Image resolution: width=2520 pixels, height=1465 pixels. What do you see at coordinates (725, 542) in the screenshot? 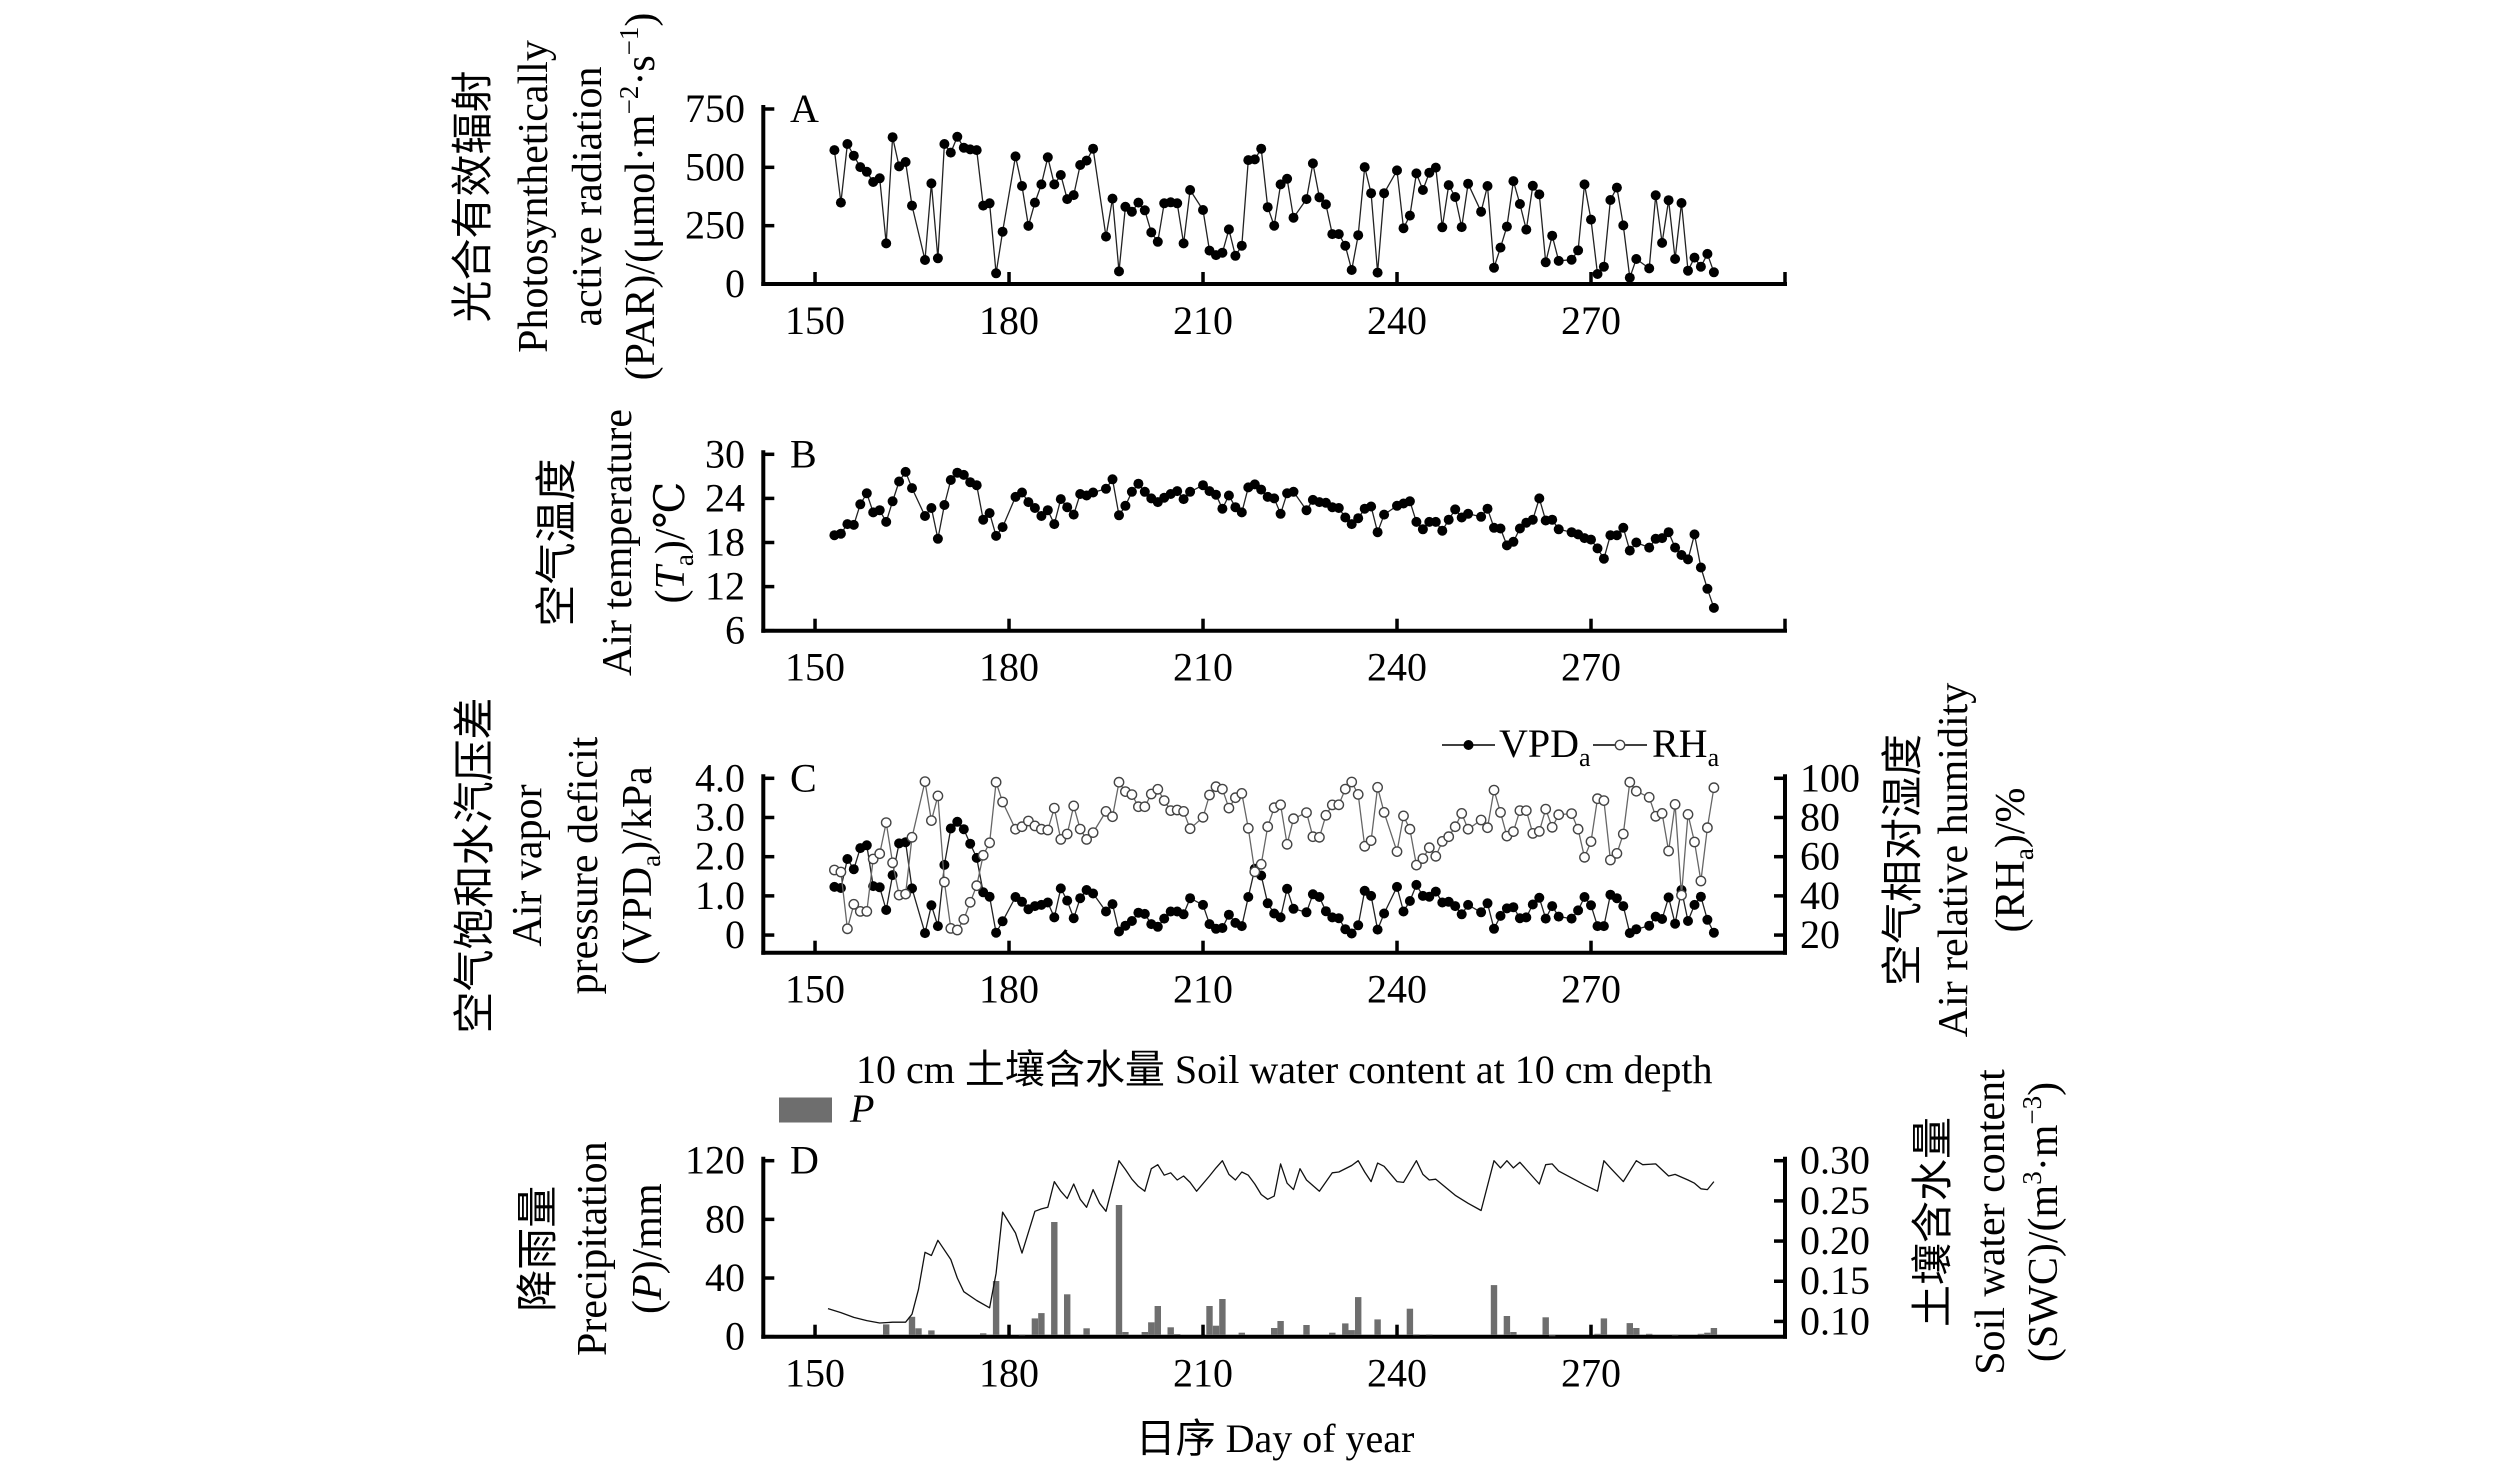
I see `y-tick-label: 18` at bounding box center [725, 542].